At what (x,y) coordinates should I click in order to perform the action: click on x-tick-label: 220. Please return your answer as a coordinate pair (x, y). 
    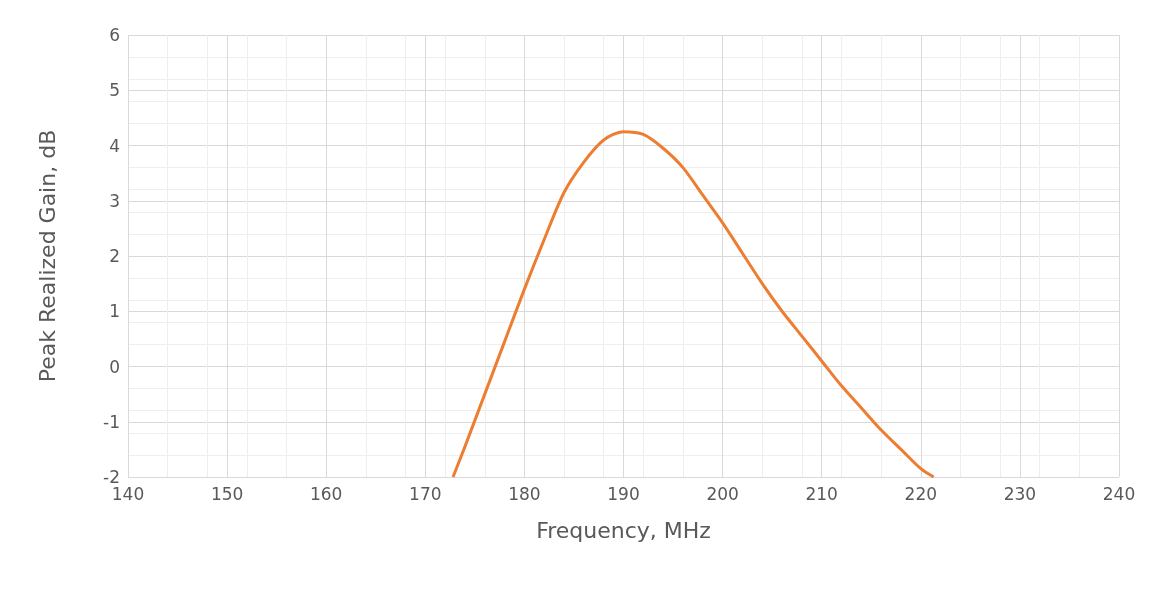
    Looking at the image, I should click on (921, 493).